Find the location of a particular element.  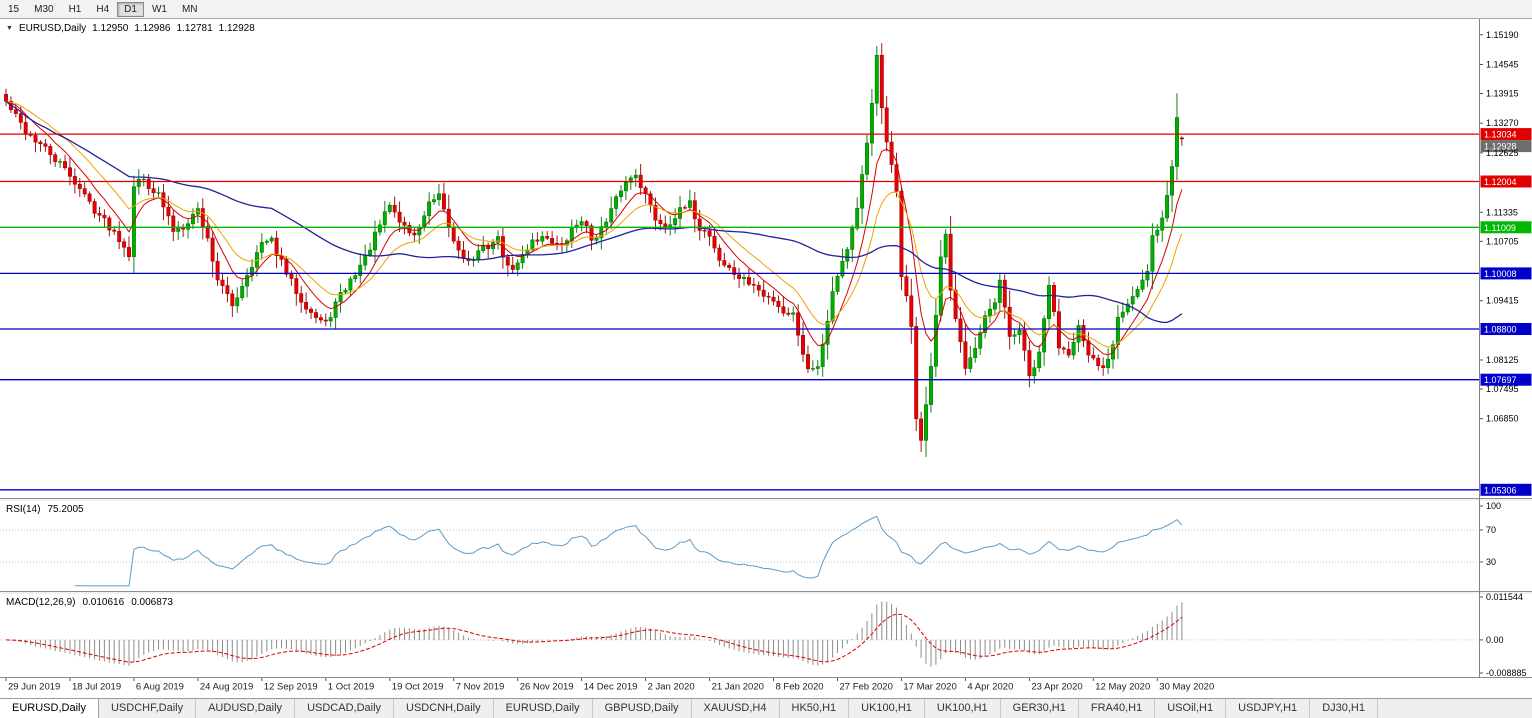

timeframe-button-m30: M30 is located at coordinates (44, 9).